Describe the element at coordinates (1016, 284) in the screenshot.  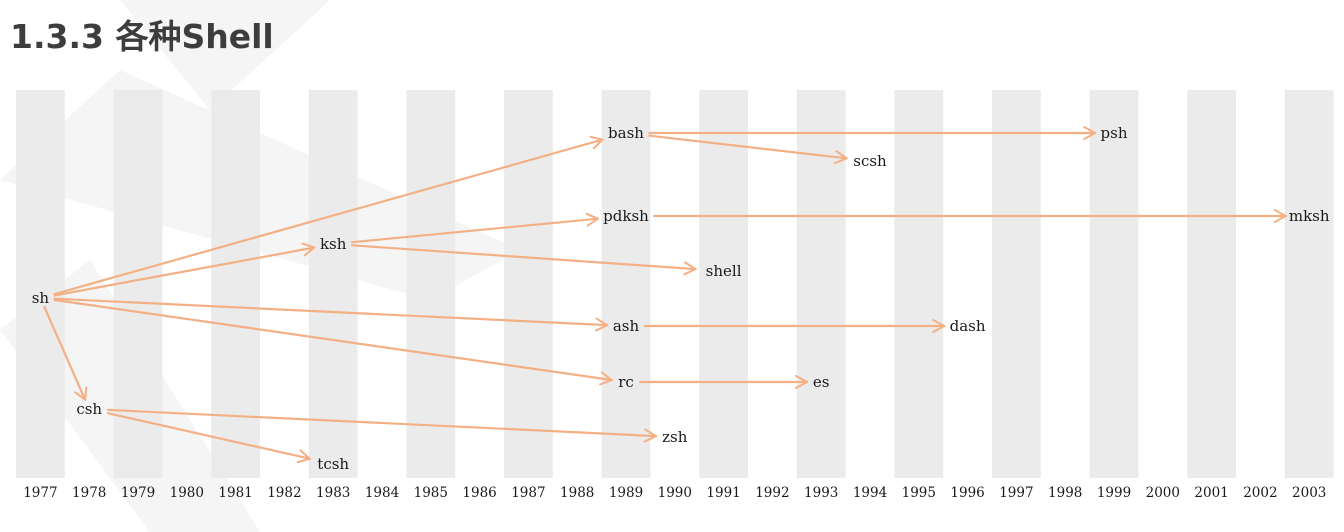
I see `year-stripe-1997` at that location.